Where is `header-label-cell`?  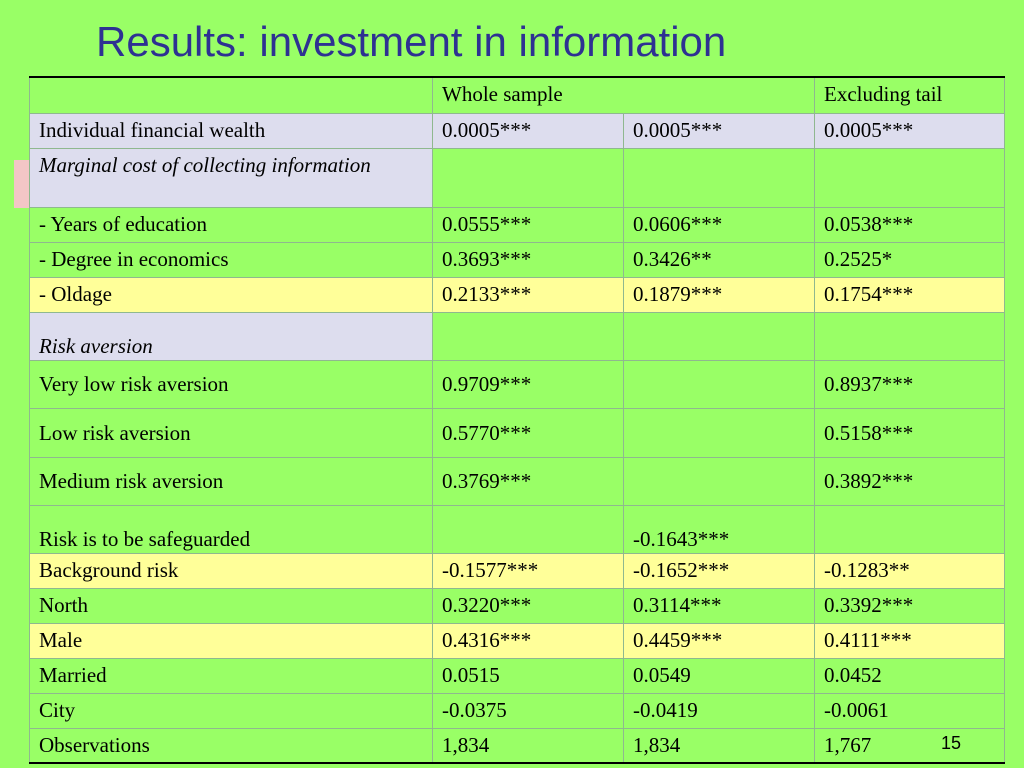 header-label-cell is located at coordinates (231, 95).